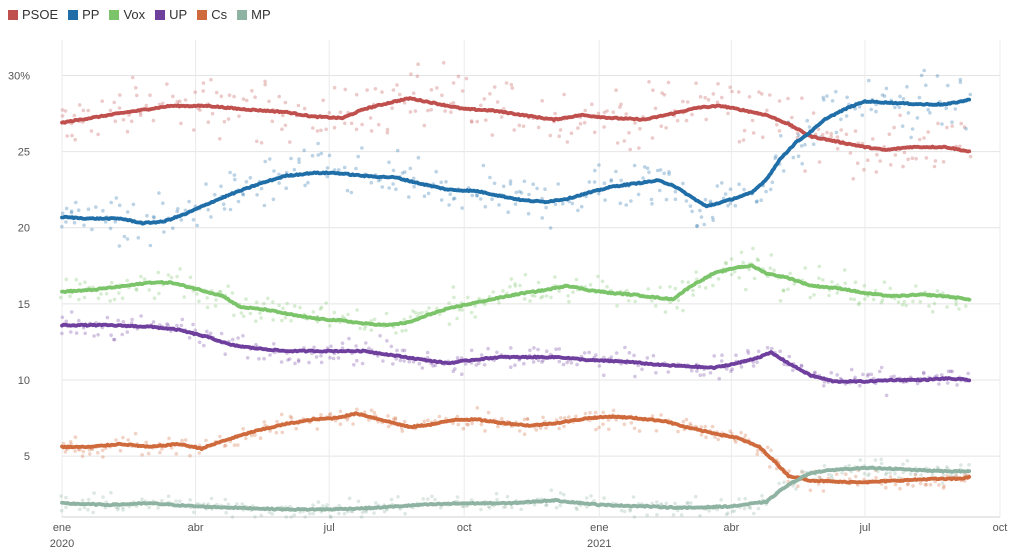 The image size is (1025, 559). I want to click on trend-line-cs, so click(516, 448).